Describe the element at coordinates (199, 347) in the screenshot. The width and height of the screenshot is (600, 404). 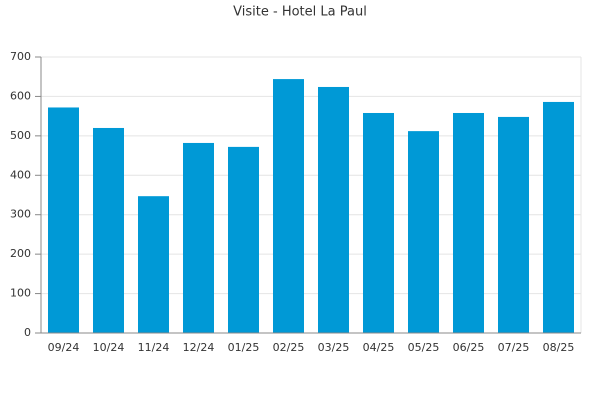
I see `x-tick-label: 12/24` at that location.